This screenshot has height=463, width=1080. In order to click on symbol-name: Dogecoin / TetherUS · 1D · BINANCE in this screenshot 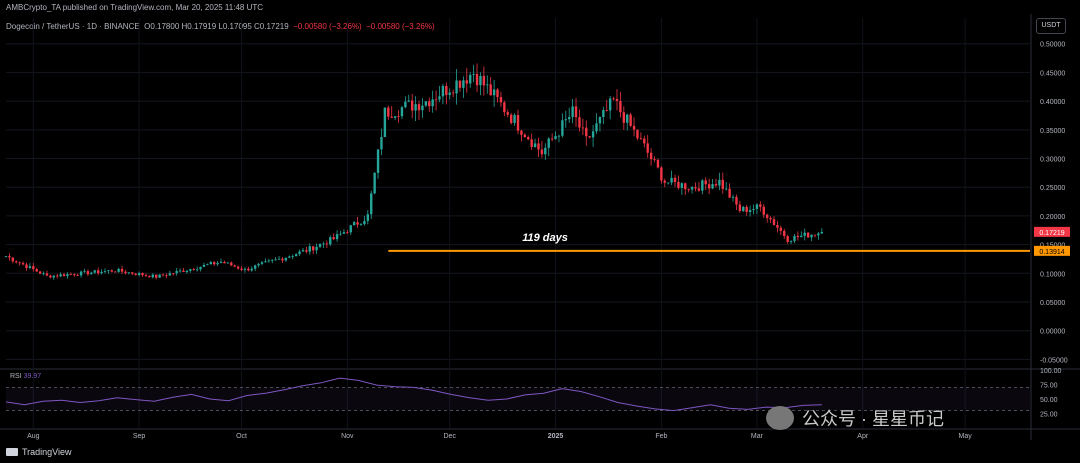, I will do `click(73, 26)`.